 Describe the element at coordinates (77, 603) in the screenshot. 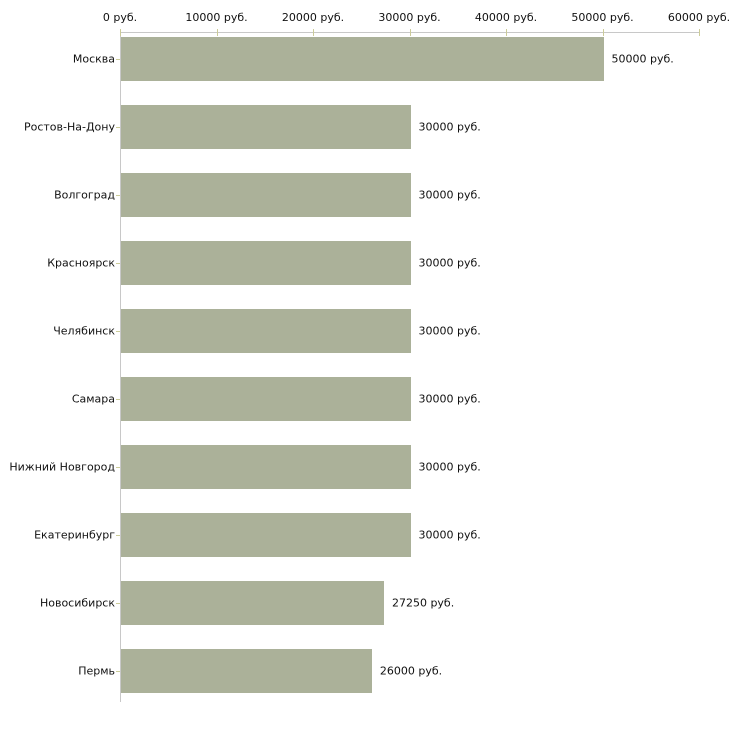

I see `category-label: Новосибирск` at that location.